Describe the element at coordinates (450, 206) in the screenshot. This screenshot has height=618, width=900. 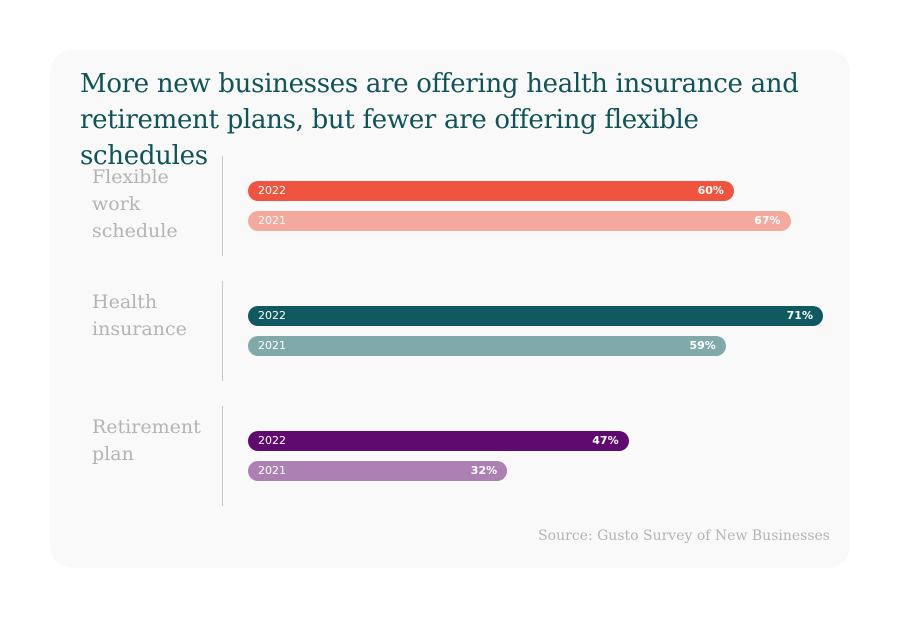
I see `category-group-flexible-work-schedule: Flexible work schedule 2022 60% 2021 67%` at that location.